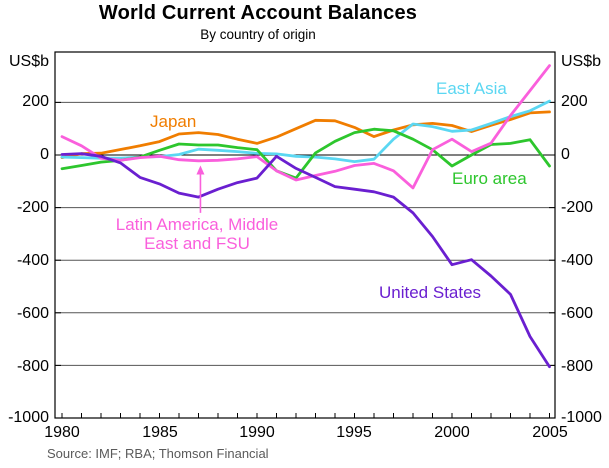 Image resolution: width=609 pixels, height=468 pixels. What do you see at coordinates (197, 224) in the screenshot?
I see `series-label-latam-line1: Latin America, Middle` at bounding box center [197, 224].